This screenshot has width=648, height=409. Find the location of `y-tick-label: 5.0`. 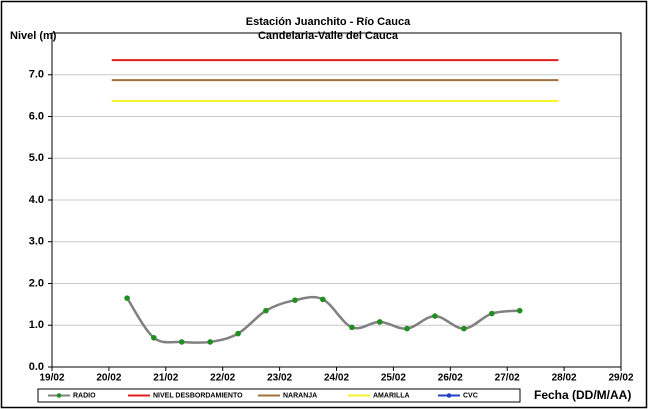

y-tick-label: 5.0 is located at coordinates (36, 158).